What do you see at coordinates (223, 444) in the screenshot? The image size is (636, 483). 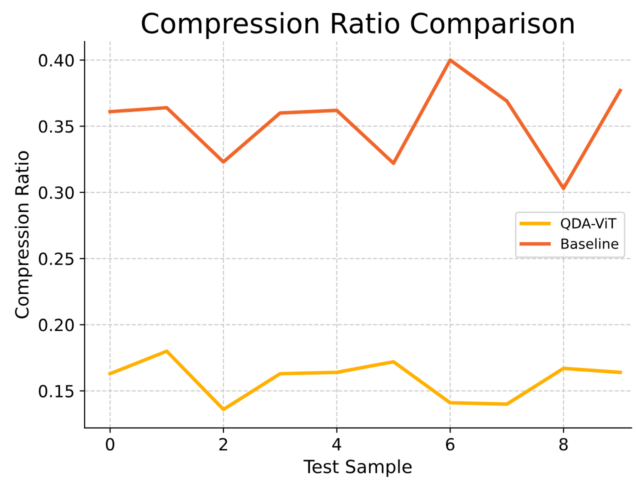 I see `x-tick-label: 2` at bounding box center [223, 444].